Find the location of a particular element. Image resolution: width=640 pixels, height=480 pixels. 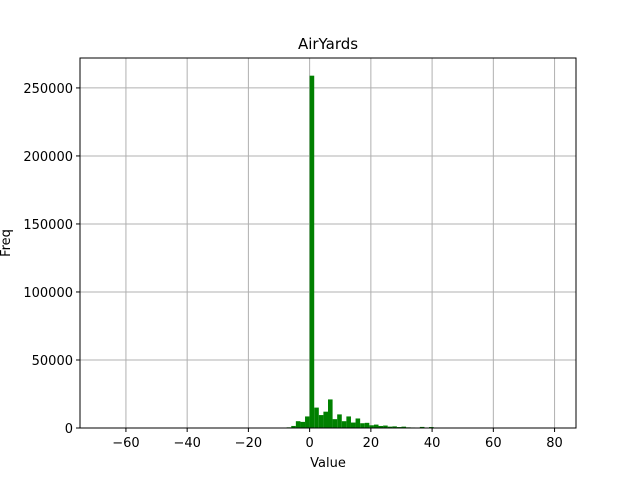

x-tick-label: 40 is located at coordinates (432, 443).